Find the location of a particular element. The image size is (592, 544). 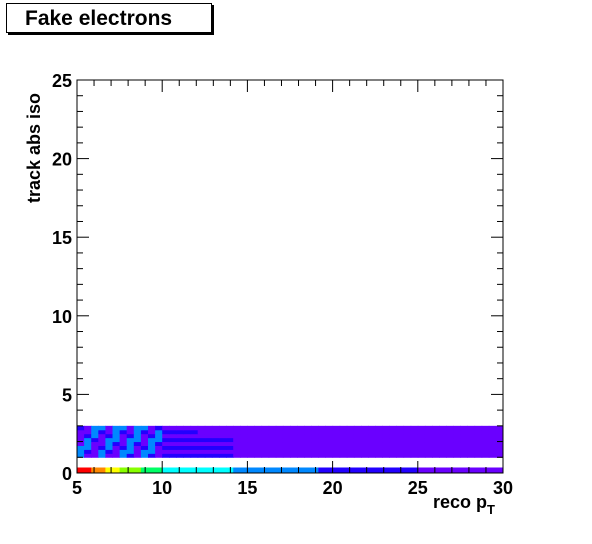

x-axis-label-sub: T is located at coordinates (491, 509).